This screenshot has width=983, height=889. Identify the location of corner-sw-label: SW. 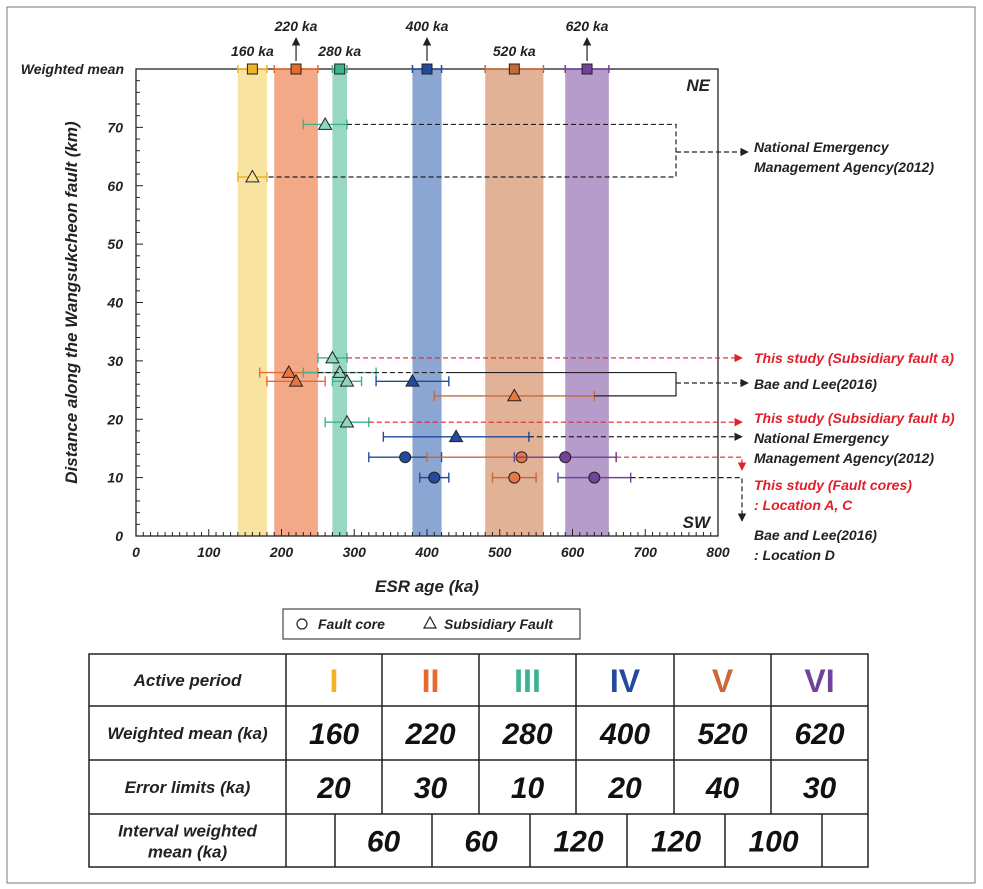
(697, 522).